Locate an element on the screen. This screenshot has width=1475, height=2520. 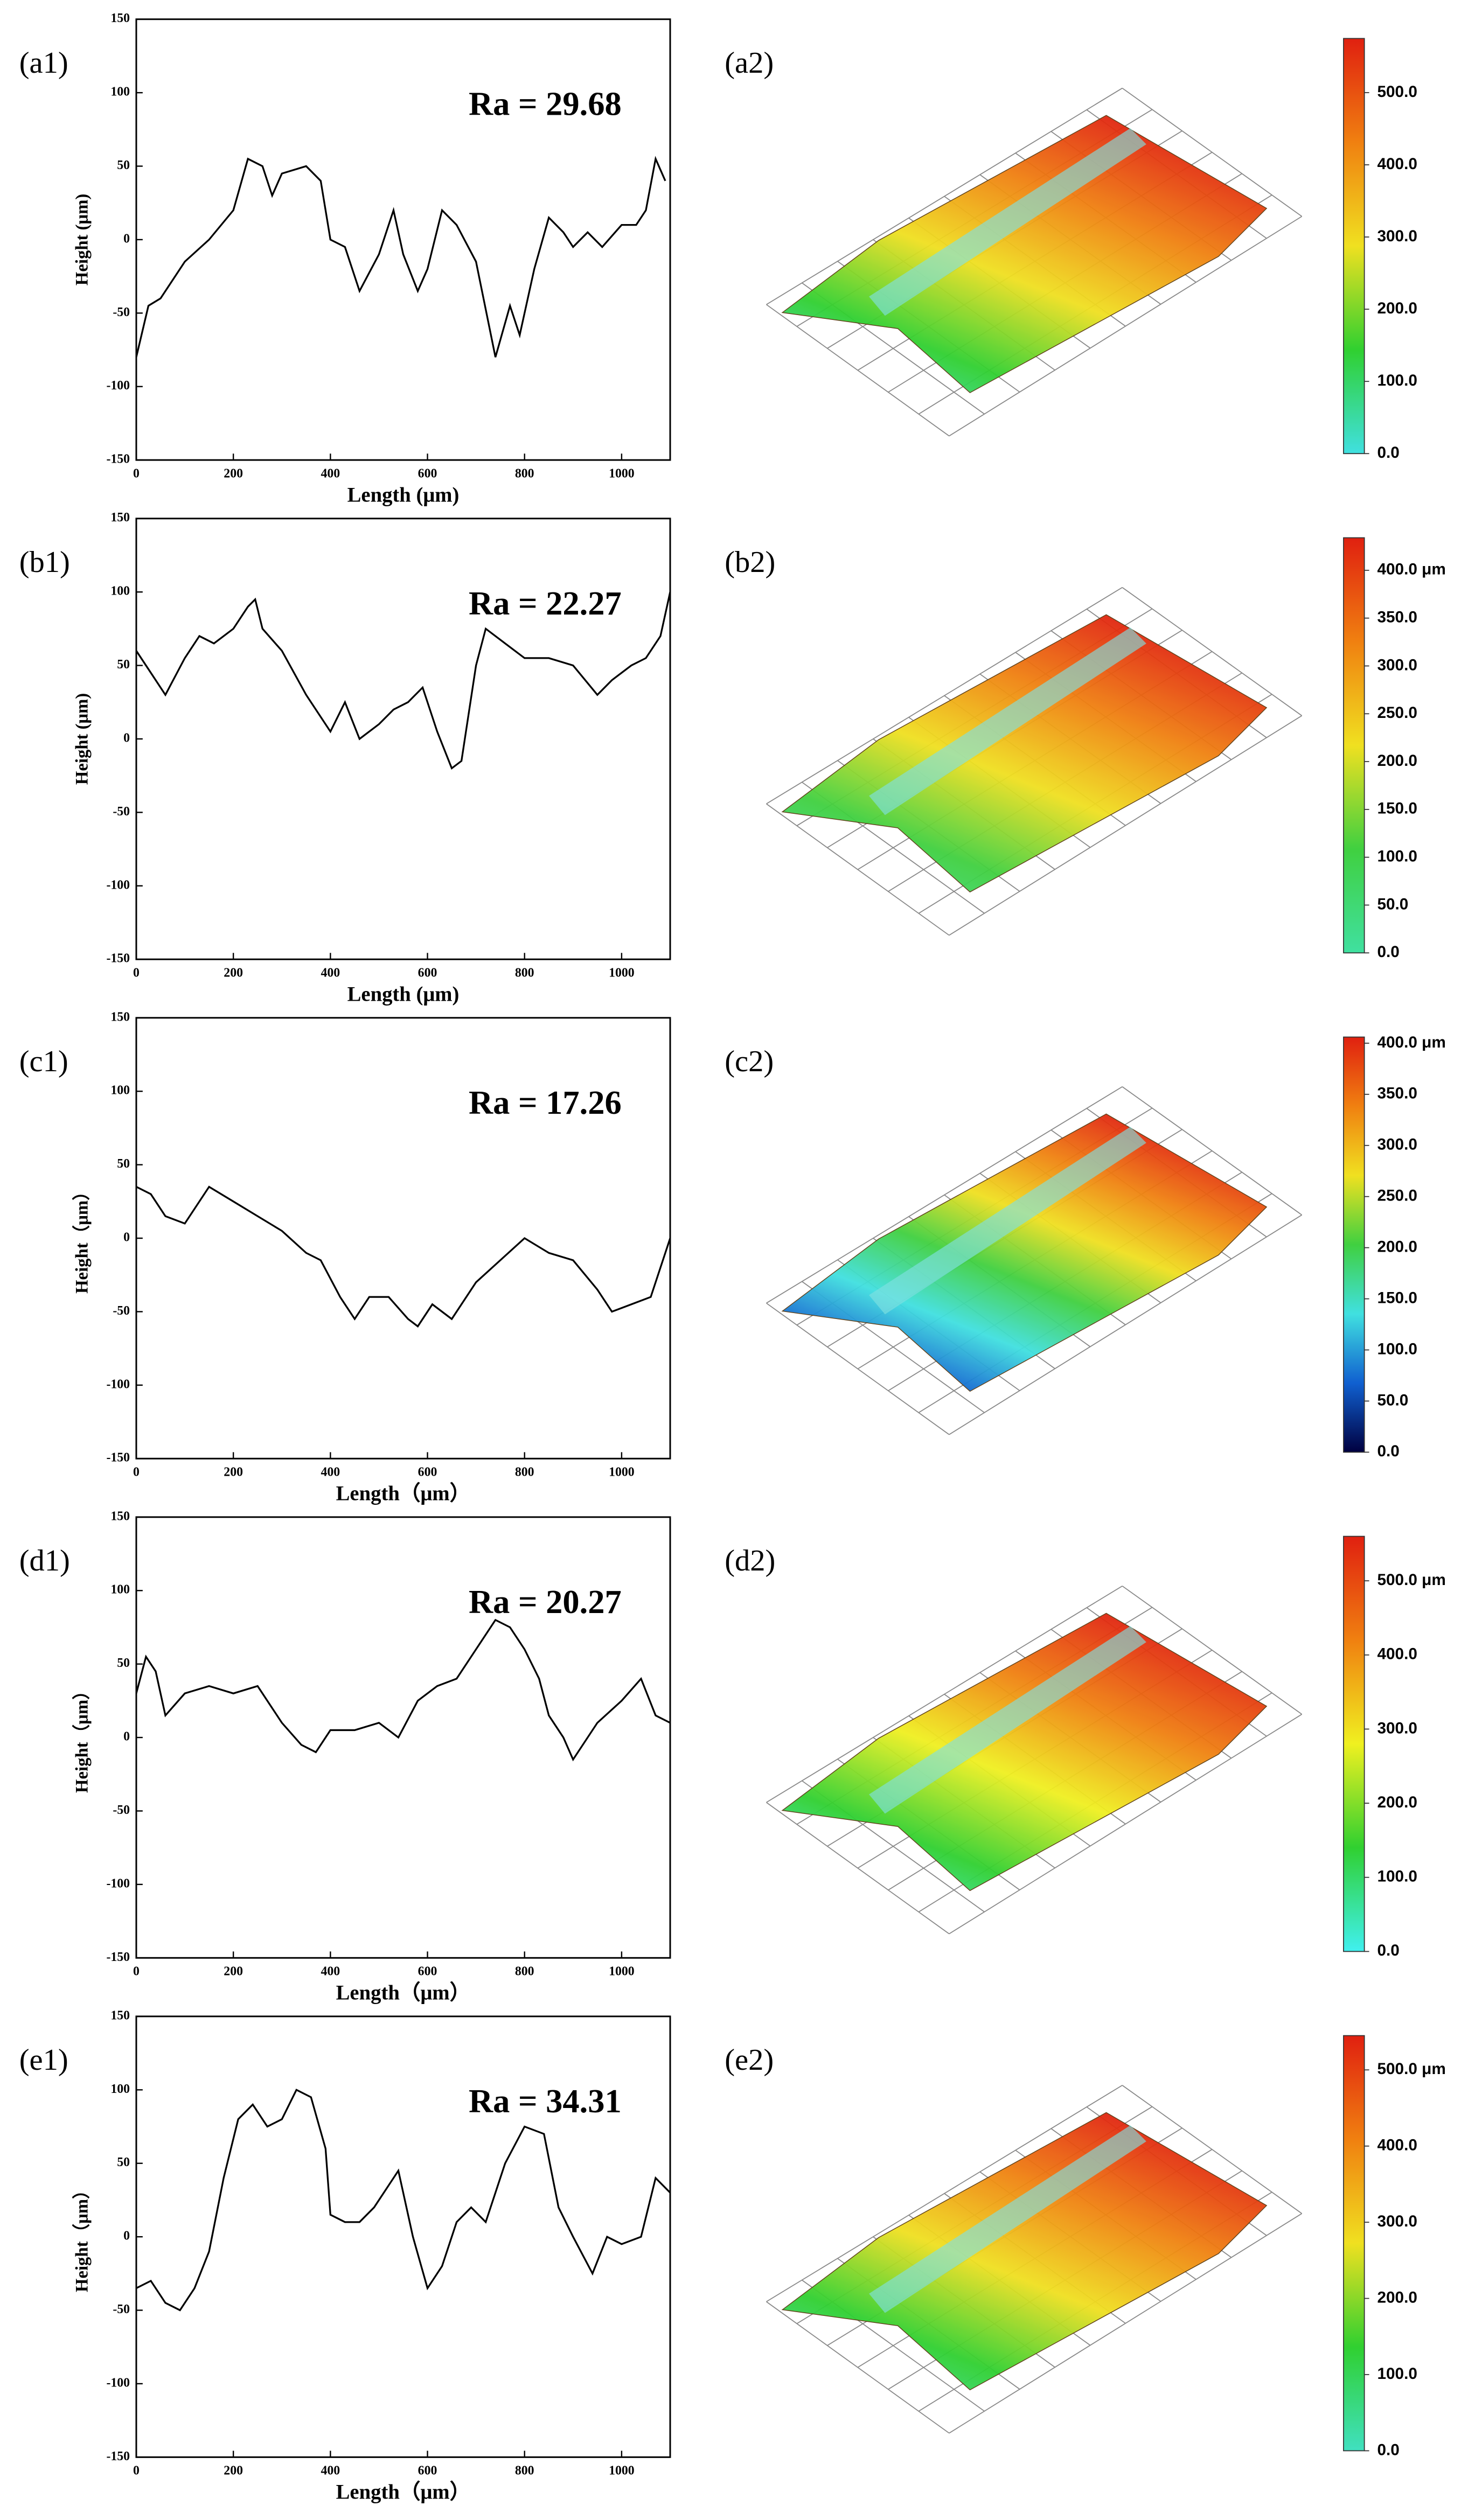
panel-label: (a2) is located at coordinates (749, 63).